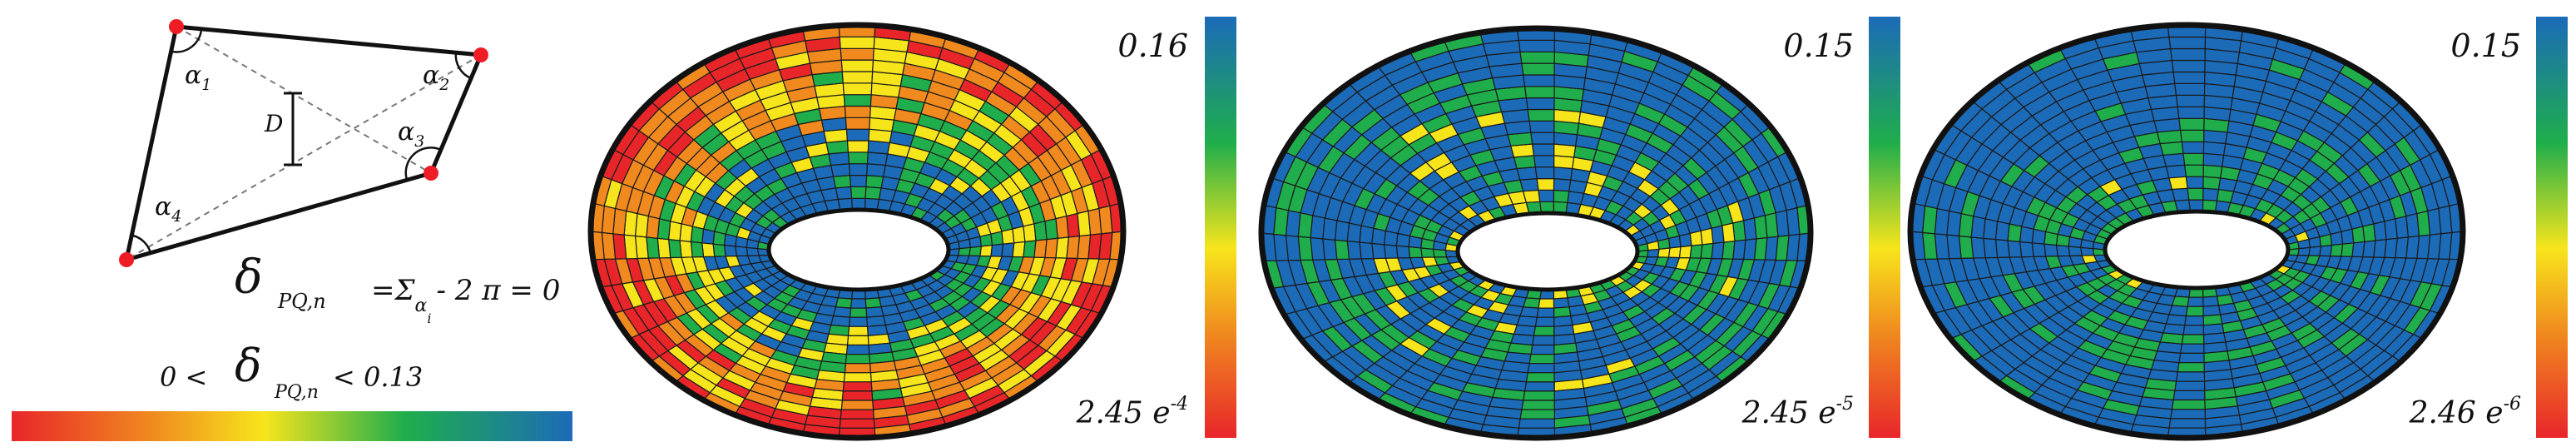 The width and height of the screenshot is (2576, 447). What do you see at coordinates (193, 75) in the screenshot?
I see `angle-label-1: α` at bounding box center [193, 75].